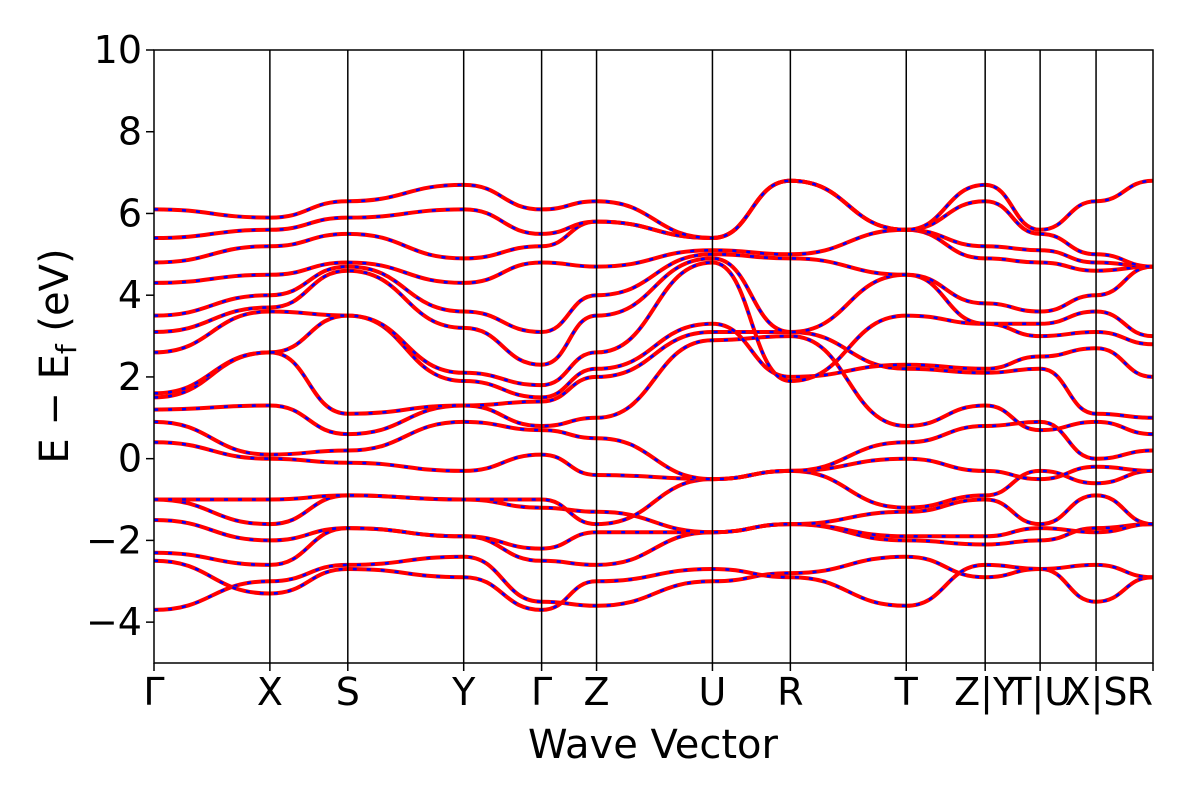  Describe the element at coordinates (597, 692) in the screenshot. I see `kpoint-label: Z` at that location.